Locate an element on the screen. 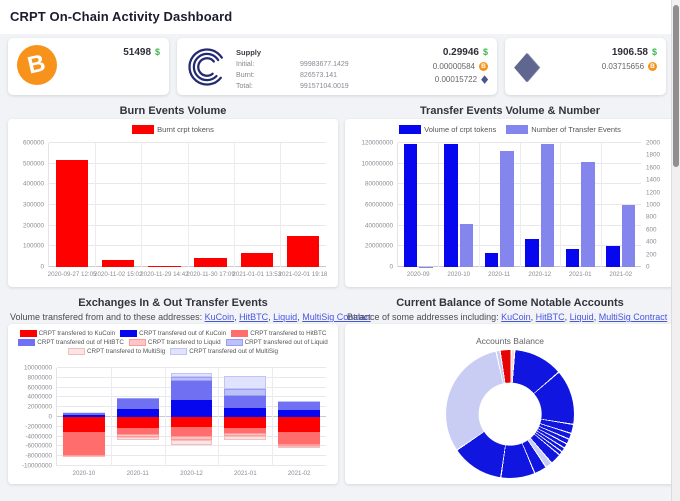 The image size is (680, 501). right-axis-tick-label: 1600 is located at coordinates (653, 168).